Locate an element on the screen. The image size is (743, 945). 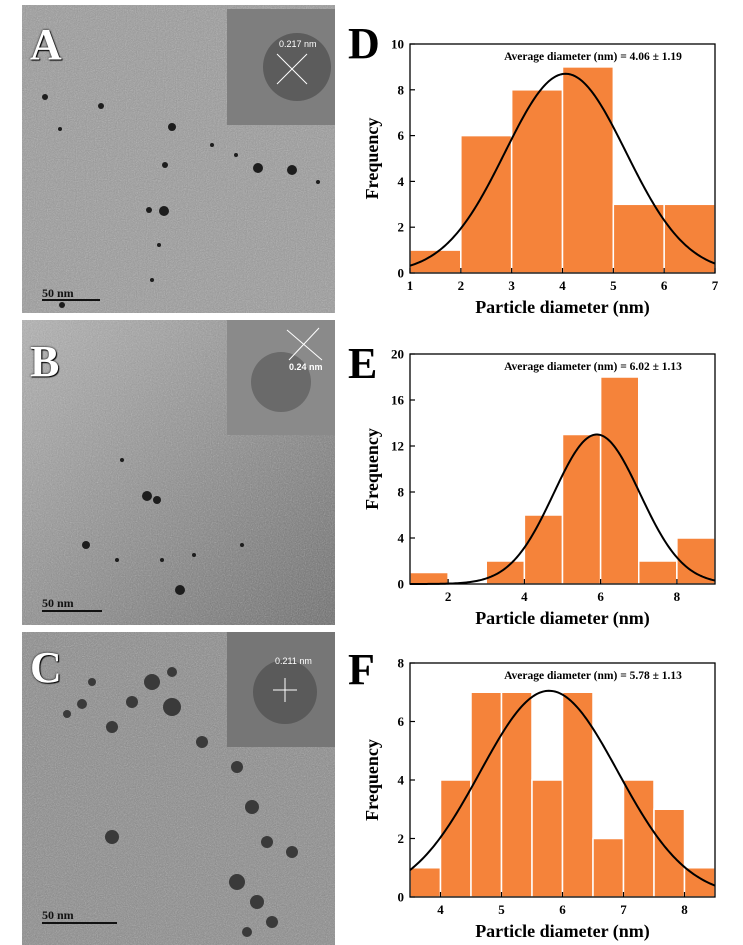
inset-spacing-label-b: 0.24 nm is located at coordinates (306, 367).